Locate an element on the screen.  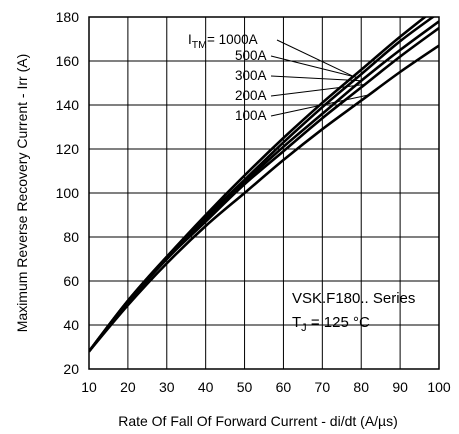
series-label: 200A is located at coordinates (251, 95).